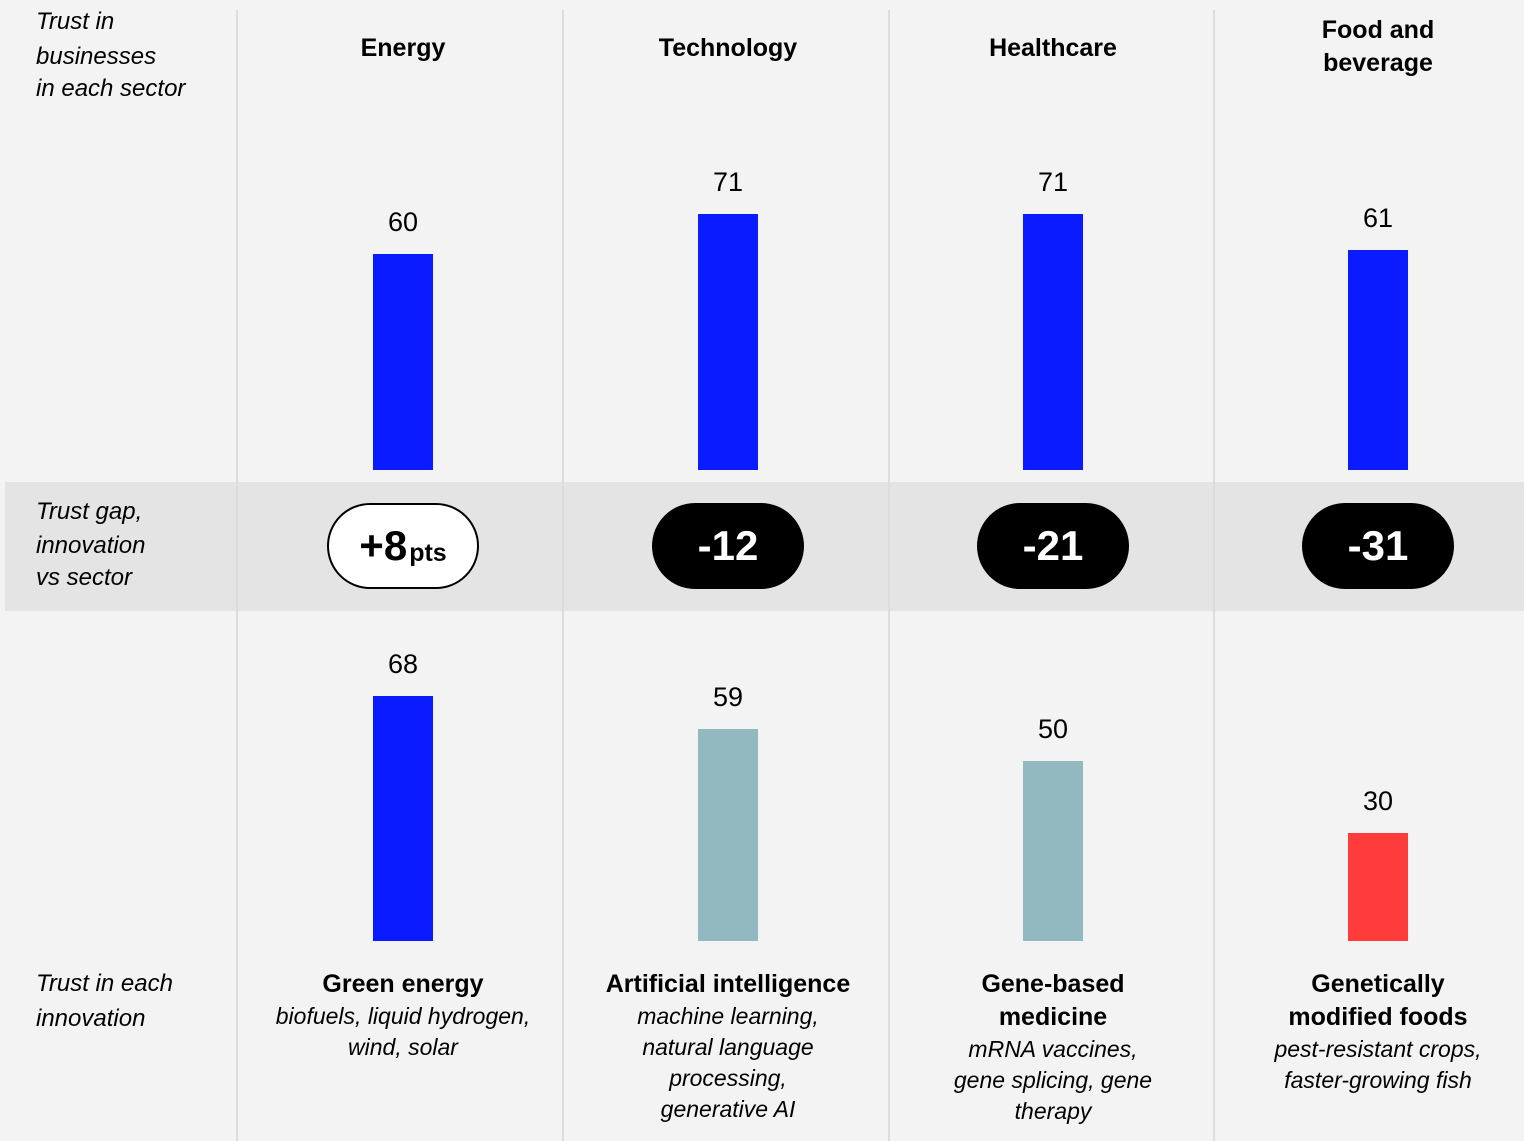 Image resolution: width=1524 pixels, height=1141 pixels. Describe the element at coordinates (1053, 729) in the screenshot. I see `bar-value-label: 50` at that location.